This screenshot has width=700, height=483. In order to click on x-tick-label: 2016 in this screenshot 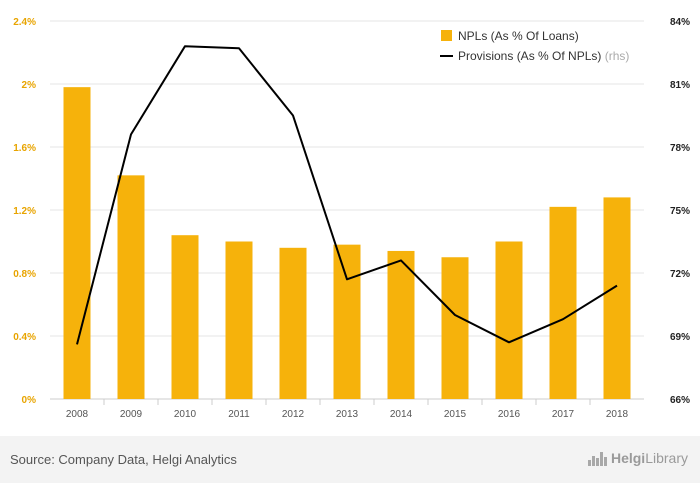, I will do `click(509, 414)`.